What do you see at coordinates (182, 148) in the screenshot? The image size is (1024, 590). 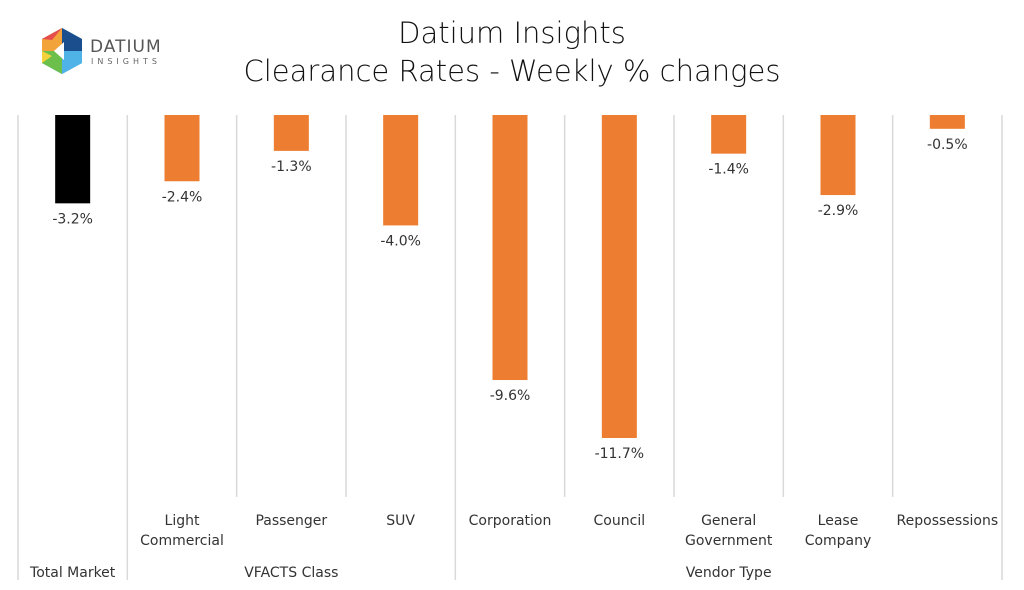 I see `bar-light-commercial` at bounding box center [182, 148].